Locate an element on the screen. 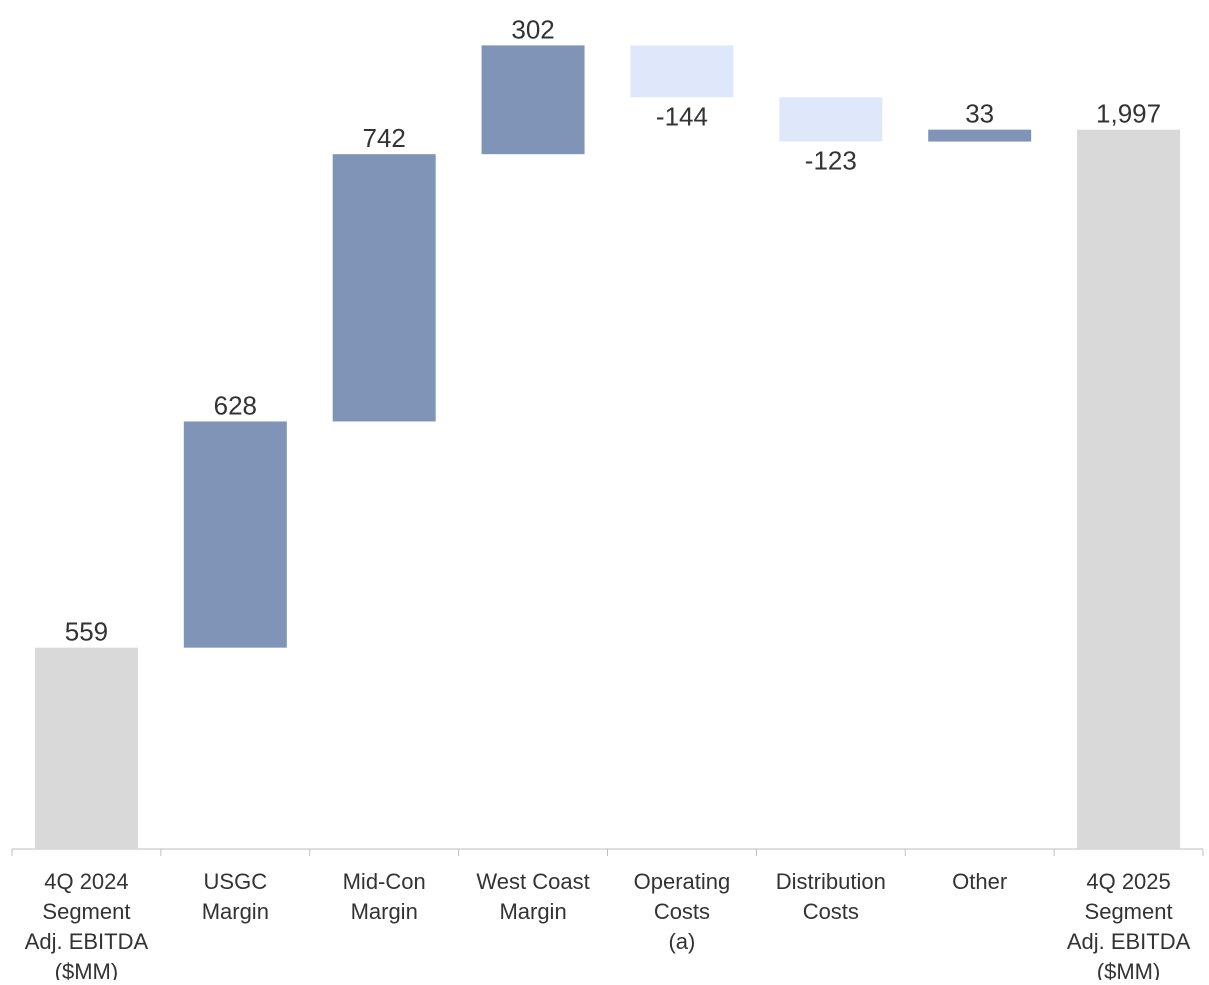 The height and width of the screenshot is (985, 1209). category-label: Operating Costs (a) is located at coordinates (682, 911).